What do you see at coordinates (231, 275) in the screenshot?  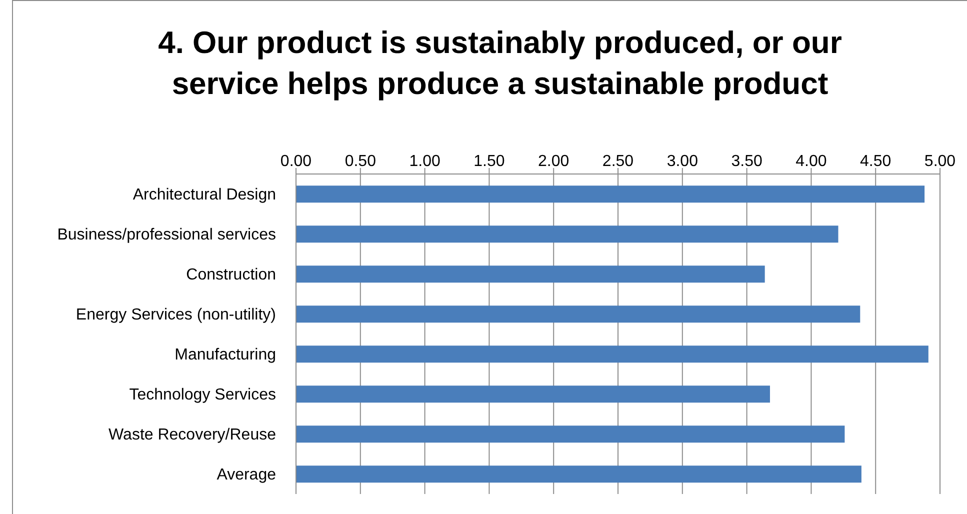 I see `y-tick-label: Construction` at bounding box center [231, 275].